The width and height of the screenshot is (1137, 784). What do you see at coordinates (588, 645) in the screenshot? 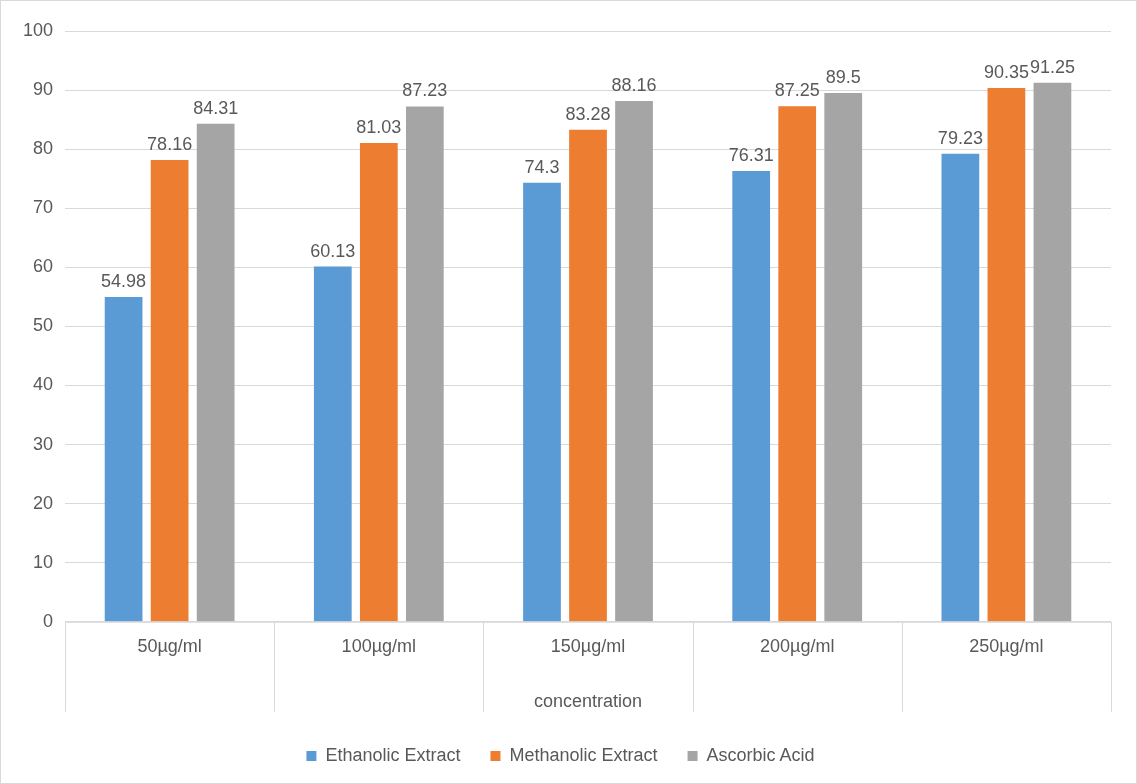
I see `x-tick-label: 150µg/ml` at bounding box center [588, 645].